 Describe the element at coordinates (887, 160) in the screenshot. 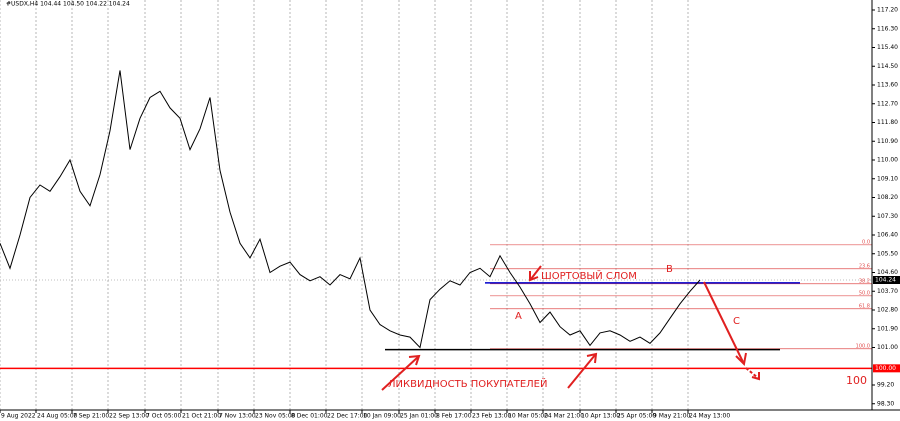

I see `y-tick-label: 110.00` at that location.